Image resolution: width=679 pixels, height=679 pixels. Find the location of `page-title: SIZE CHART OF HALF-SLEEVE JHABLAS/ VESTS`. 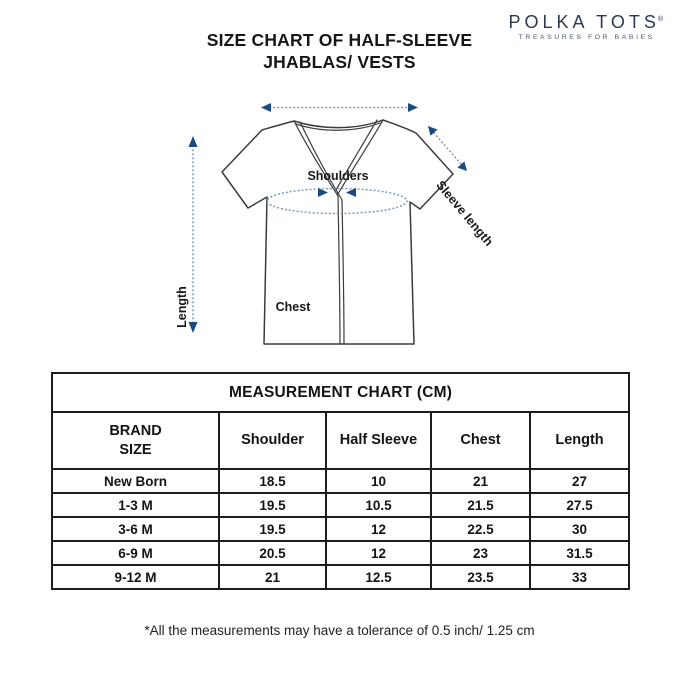

page-title: SIZE CHART OF HALF-SLEEVE JHABLAS/ VESTS is located at coordinates (339, 51).